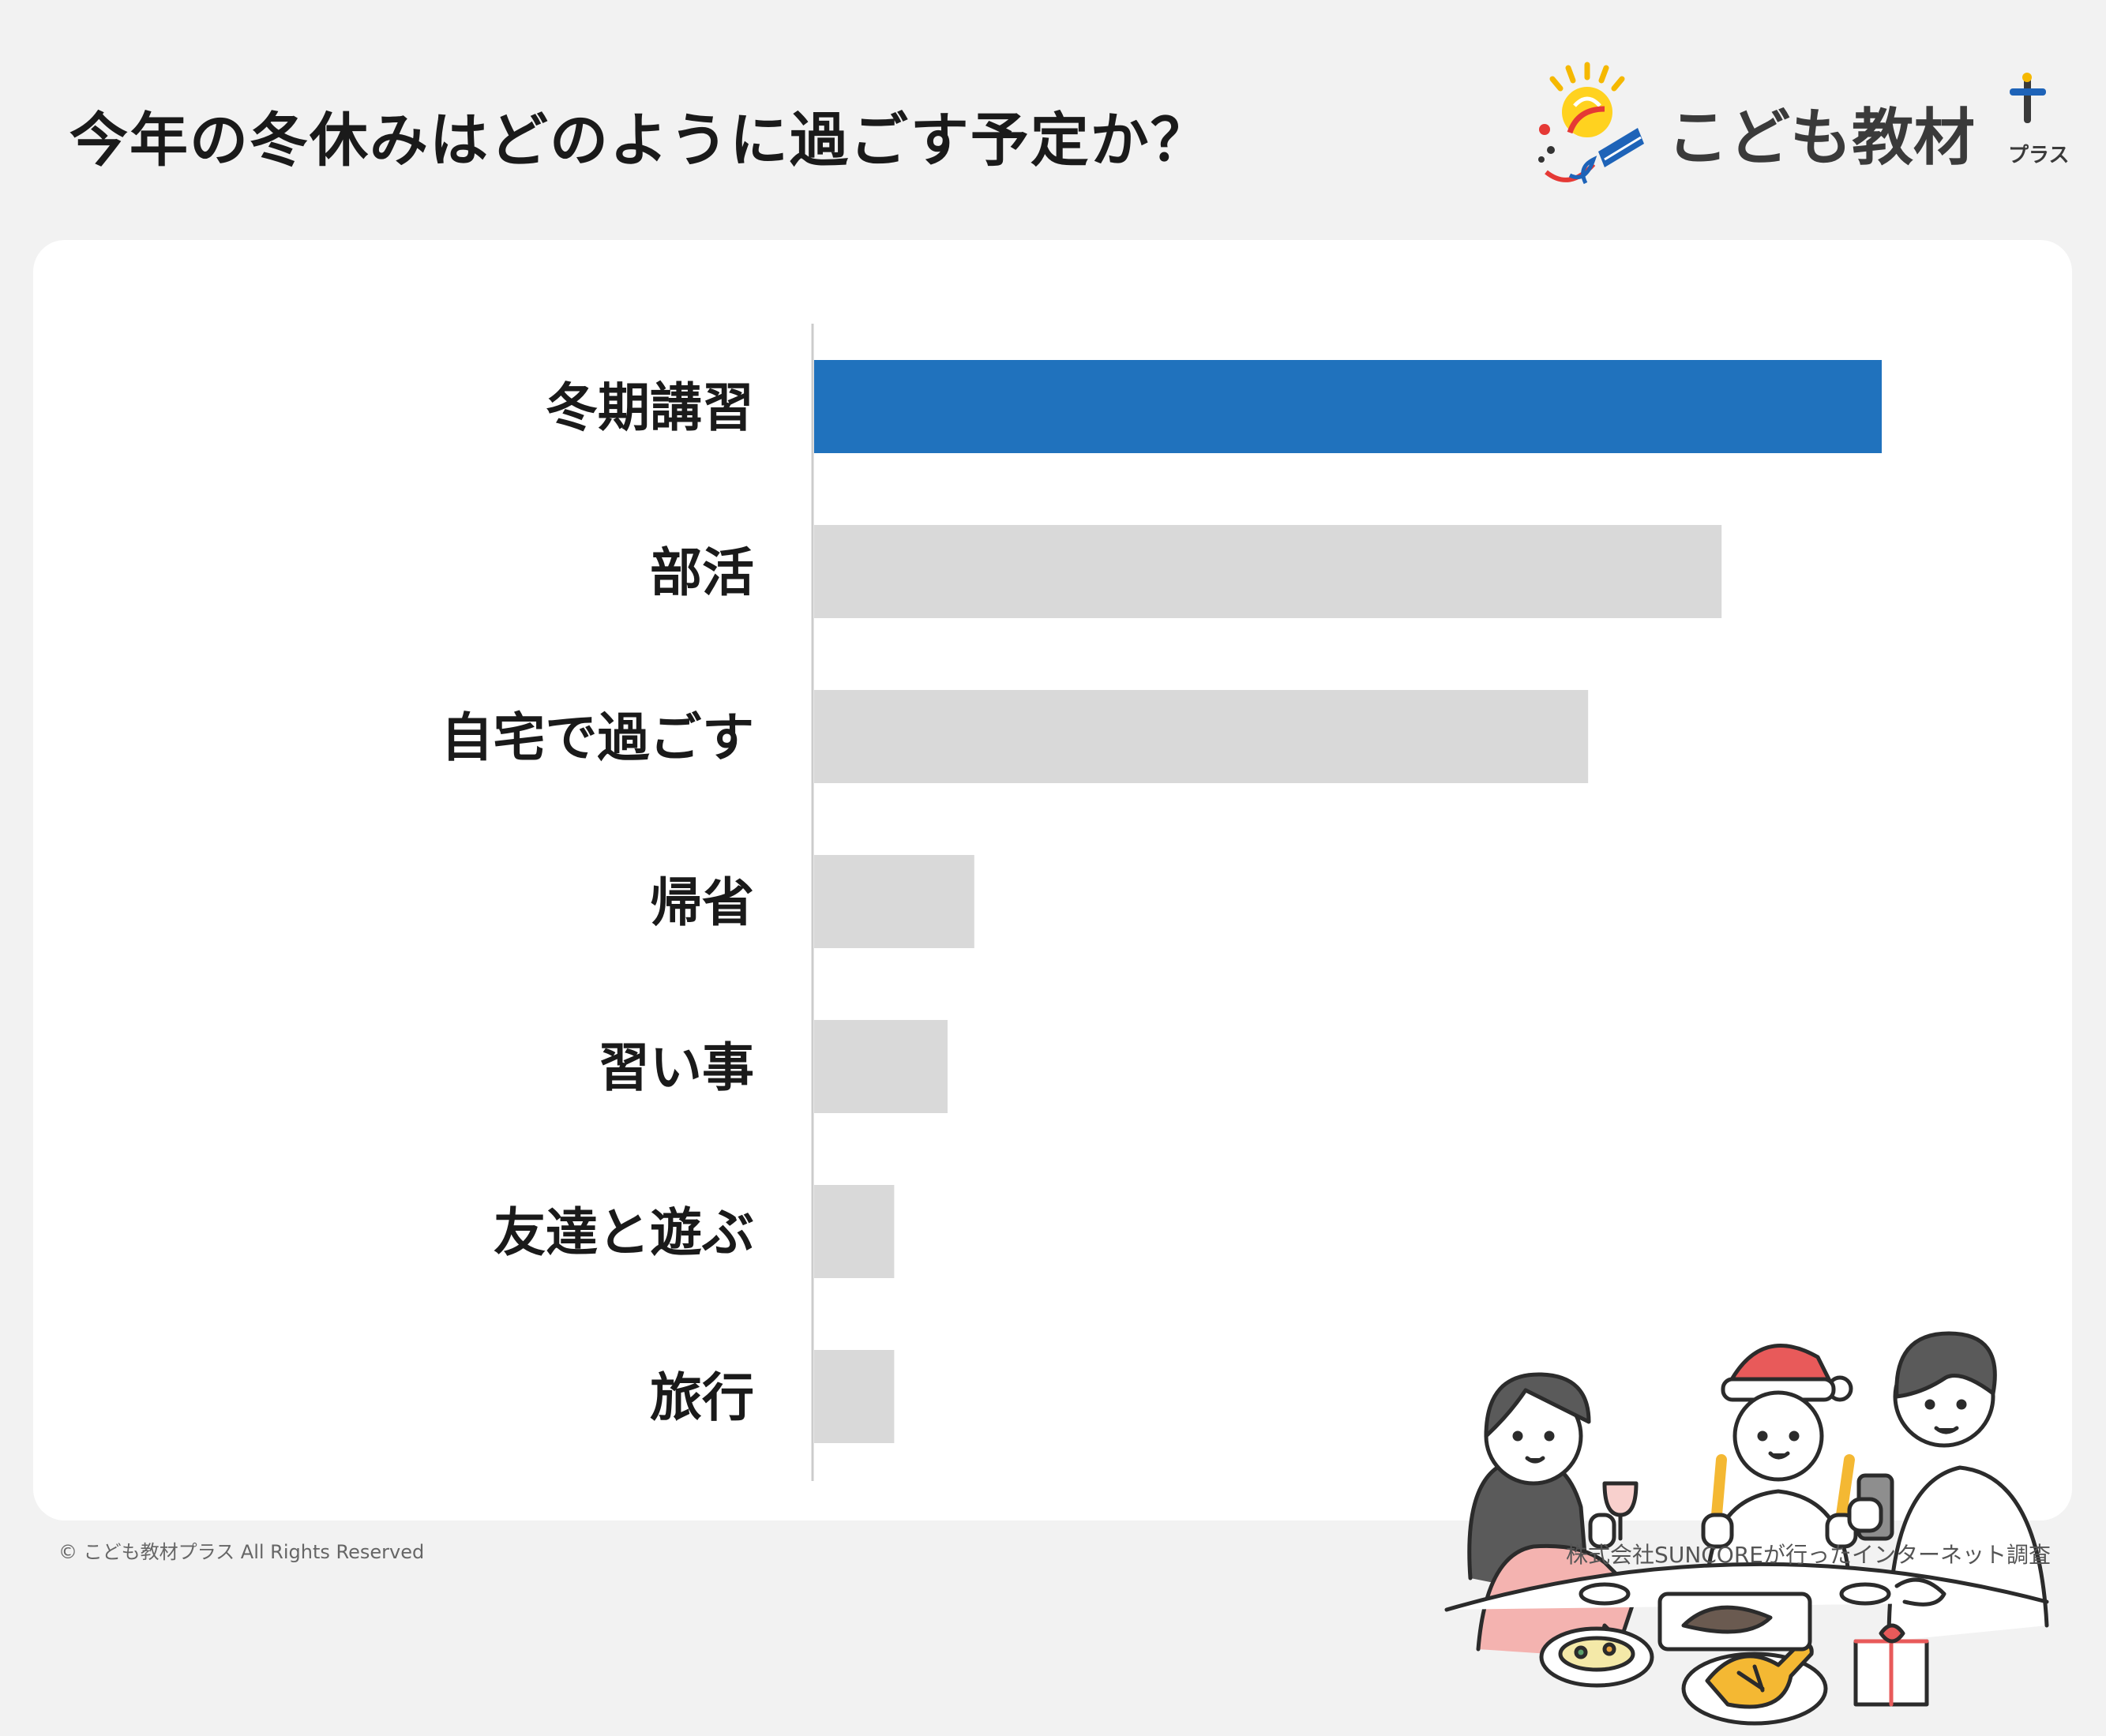 This screenshot has height=1736, width=2106. Describe the element at coordinates (1591, 124) in the screenshot. I see `lightbulb-logo-icon` at that location.